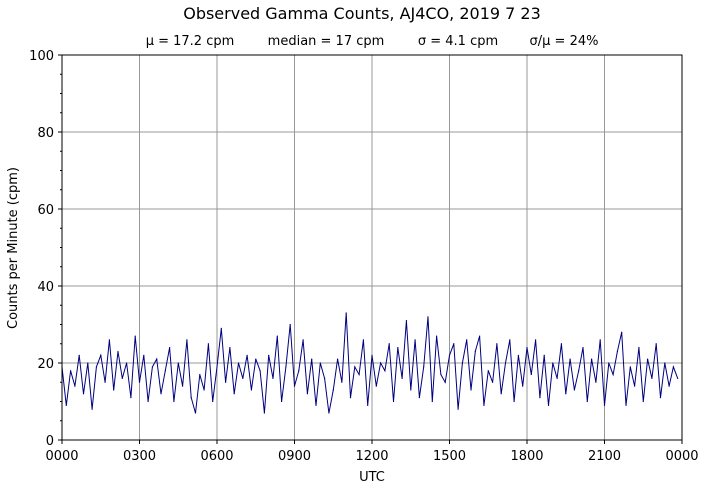 The height and width of the screenshot is (489, 705). What do you see at coordinates (449, 456) in the screenshot?
I see `x-tick-label: 1500` at bounding box center [449, 456].